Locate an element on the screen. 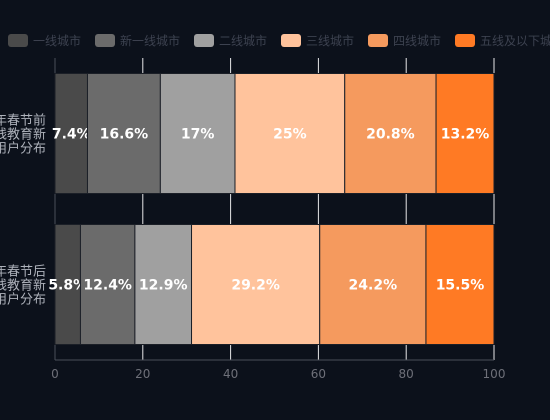 This screenshot has height=420, width=550. legend-label-5: 四线城市 is located at coordinates (417, 40).